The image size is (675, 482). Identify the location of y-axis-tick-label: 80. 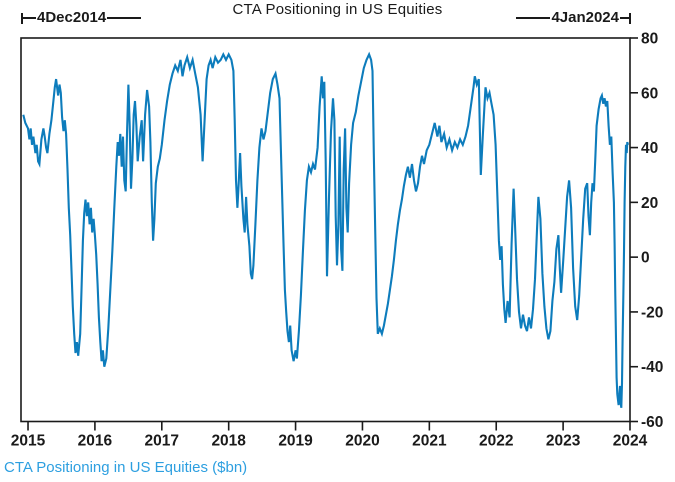
(649, 39).